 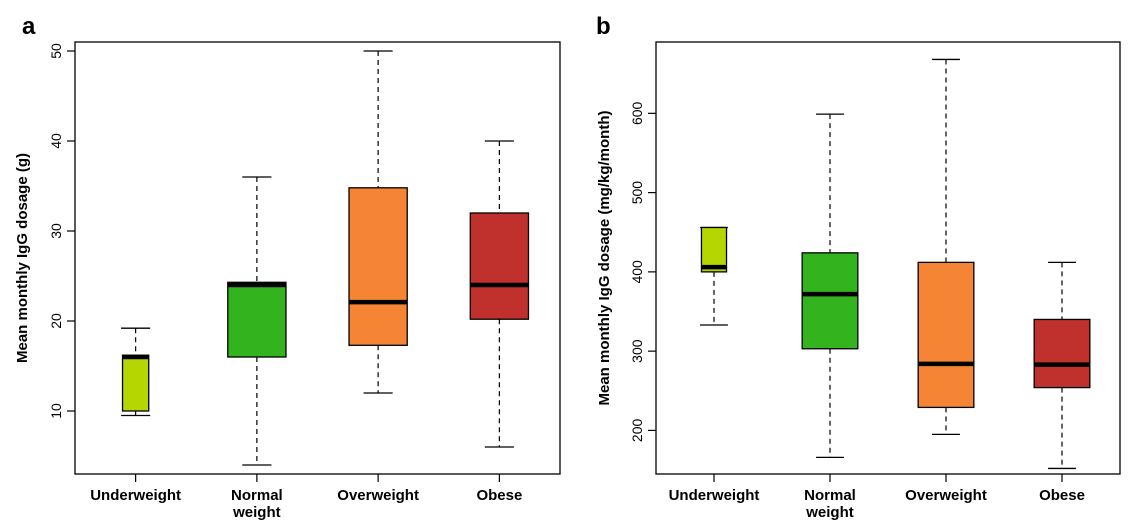 I want to click on panel-label: a, so click(x=29, y=26).